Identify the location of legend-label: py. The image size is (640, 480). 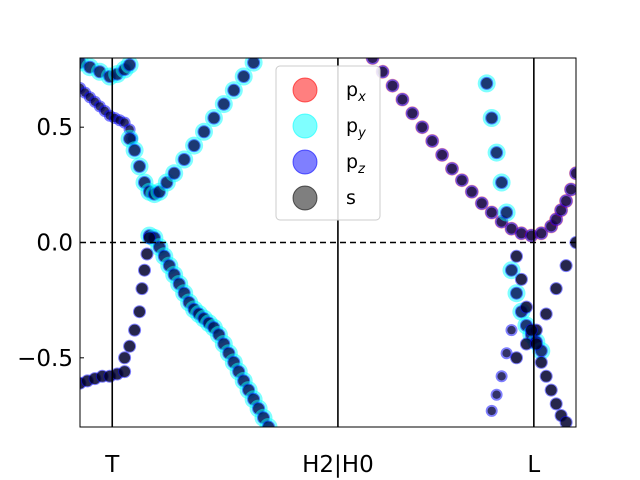
(356, 128).